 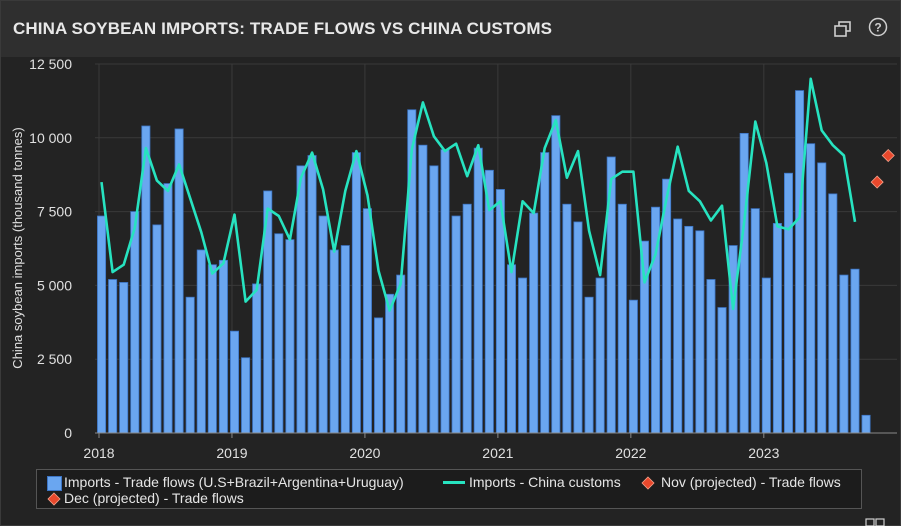 What do you see at coordinates (54, 212) in the screenshot?
I see `y-tick-label: 7 500` at bounding box center [54, 212].